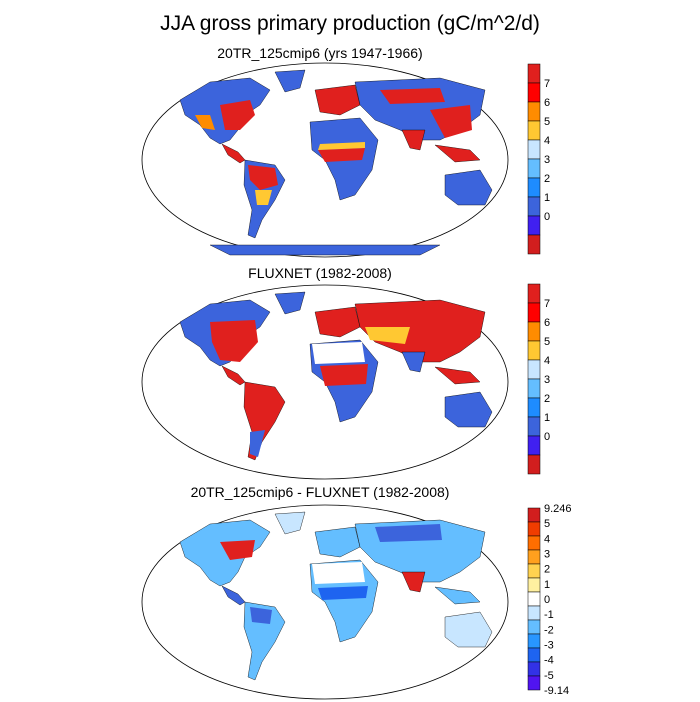 The image size is (700, 702). Describe the element at coordinates (547, 361) in the screenshot. I see `colorbar-2-tick-label: 4` at that location.